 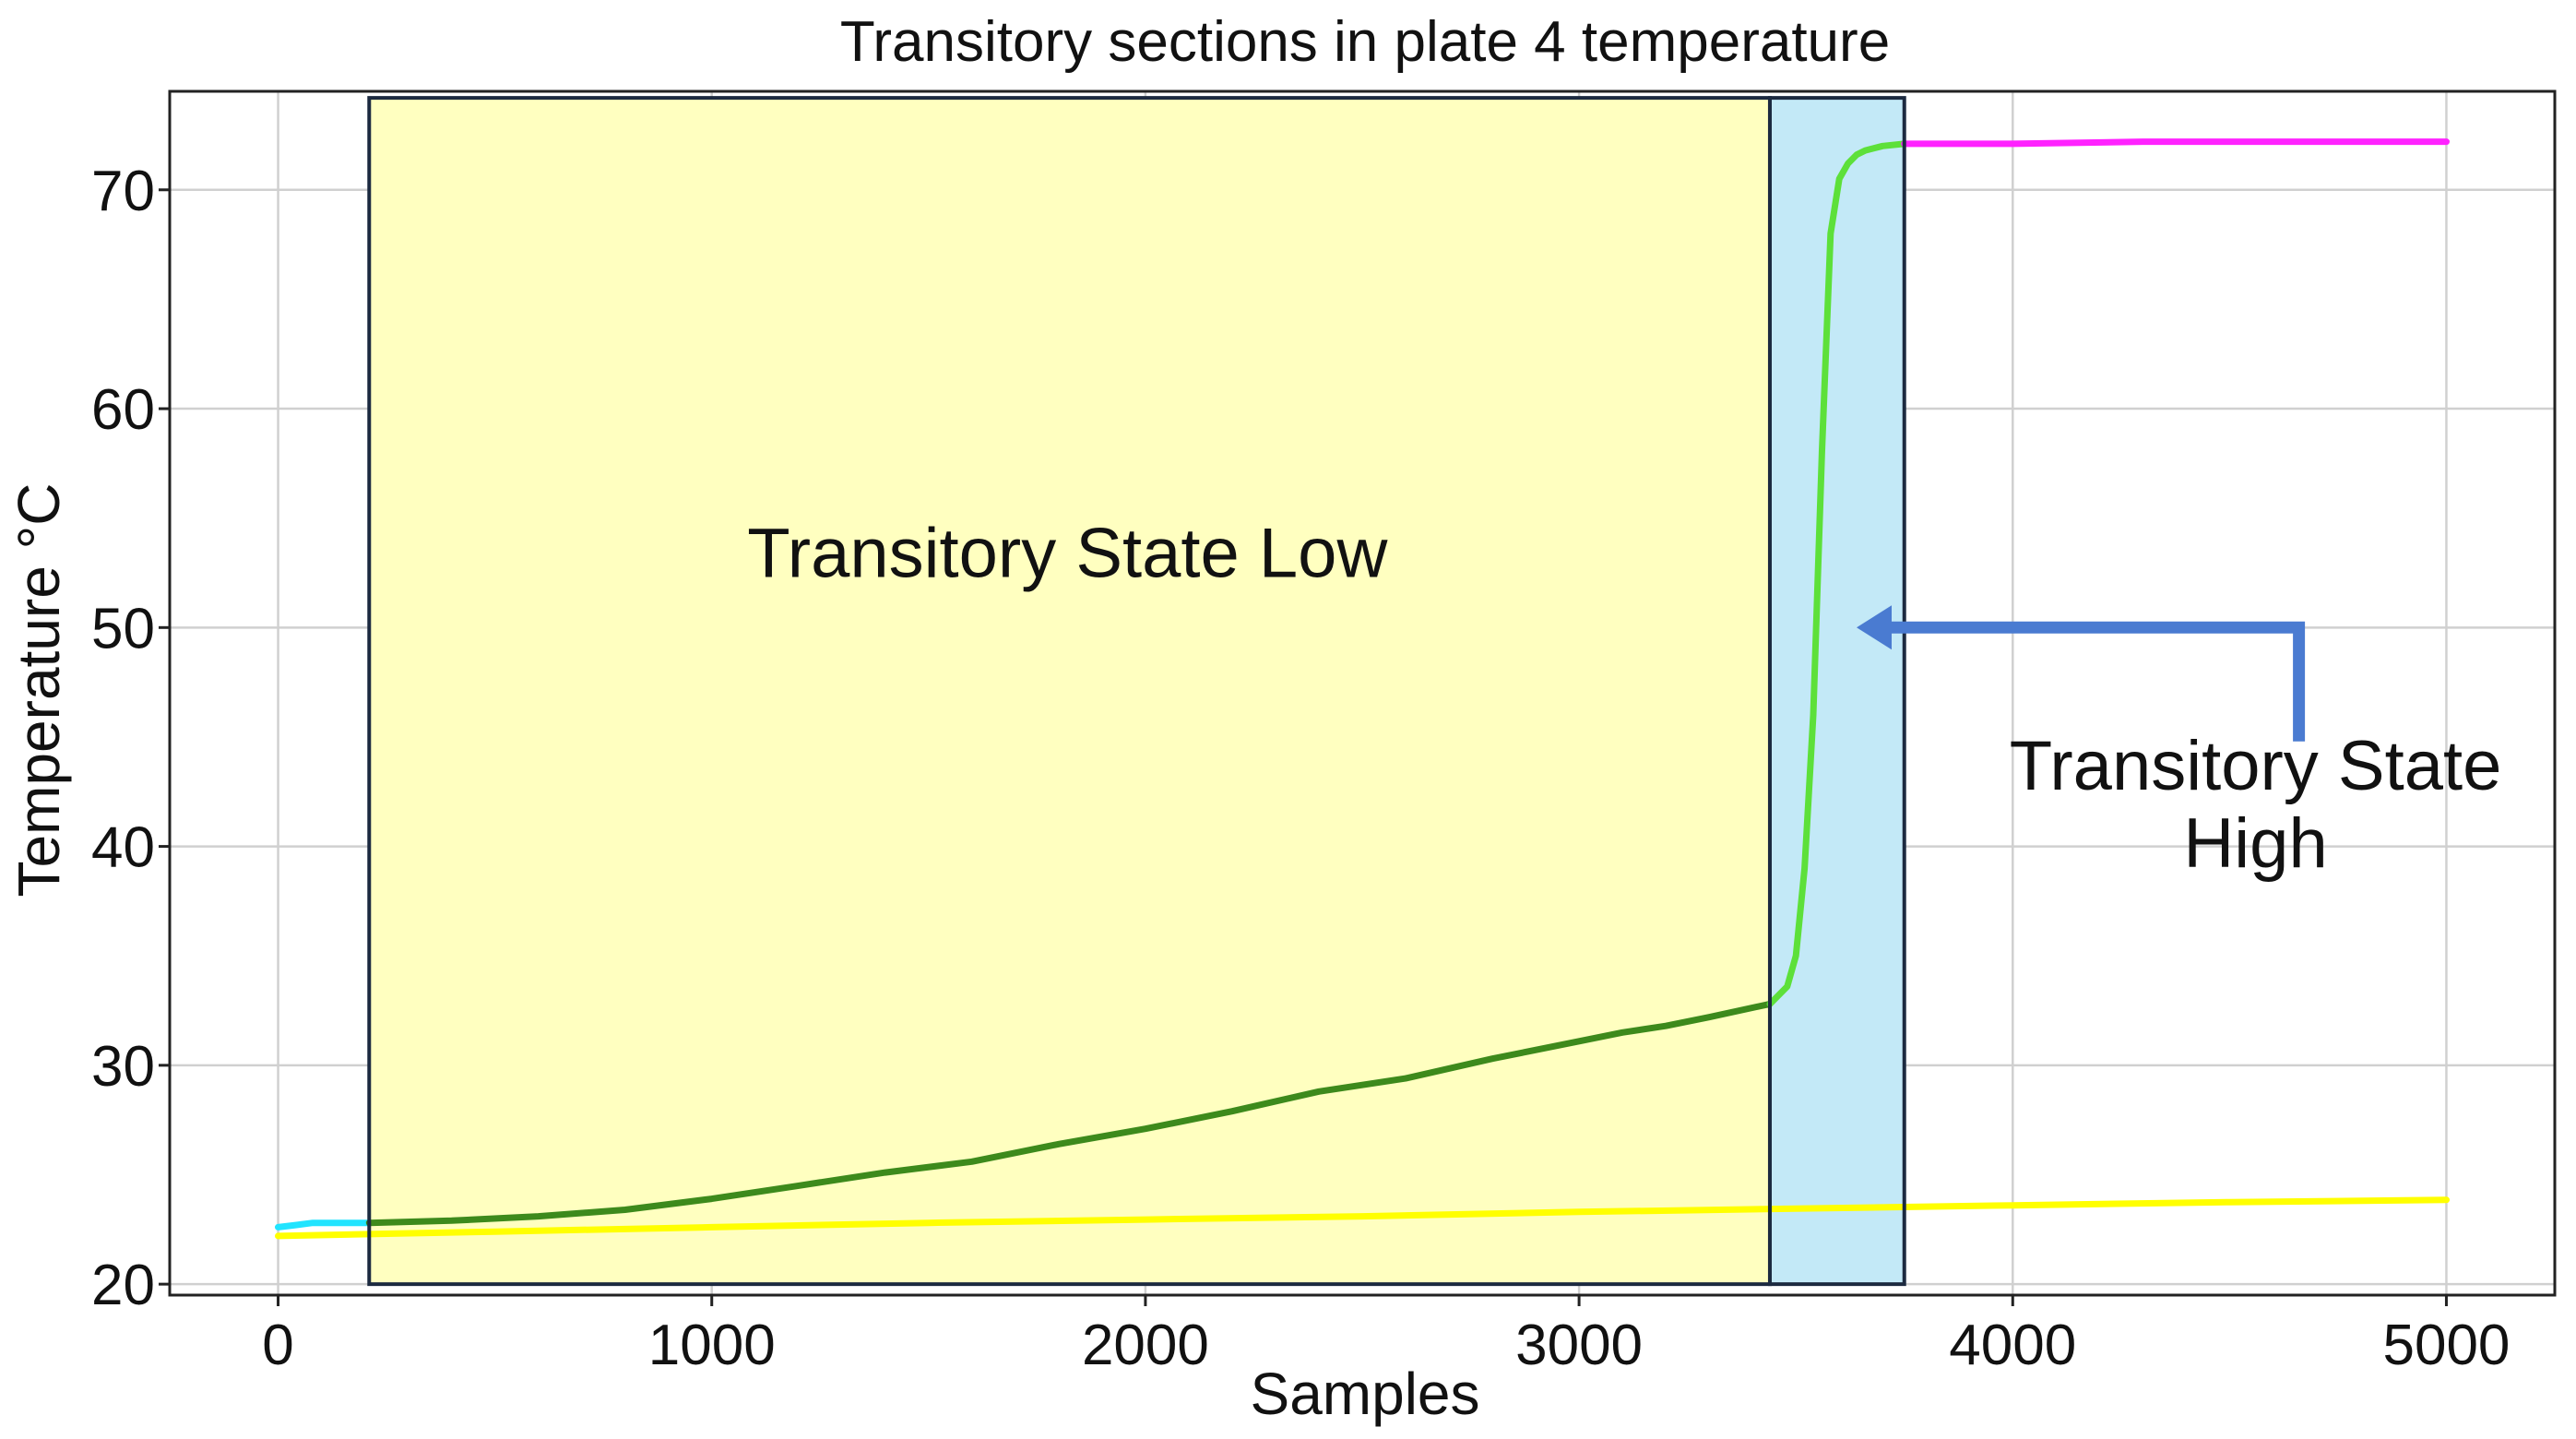 What do you see at coordinates (277, 1345) in the screenshot?
I see `x-tick-label: 0` at bounding box center [277, 1345].